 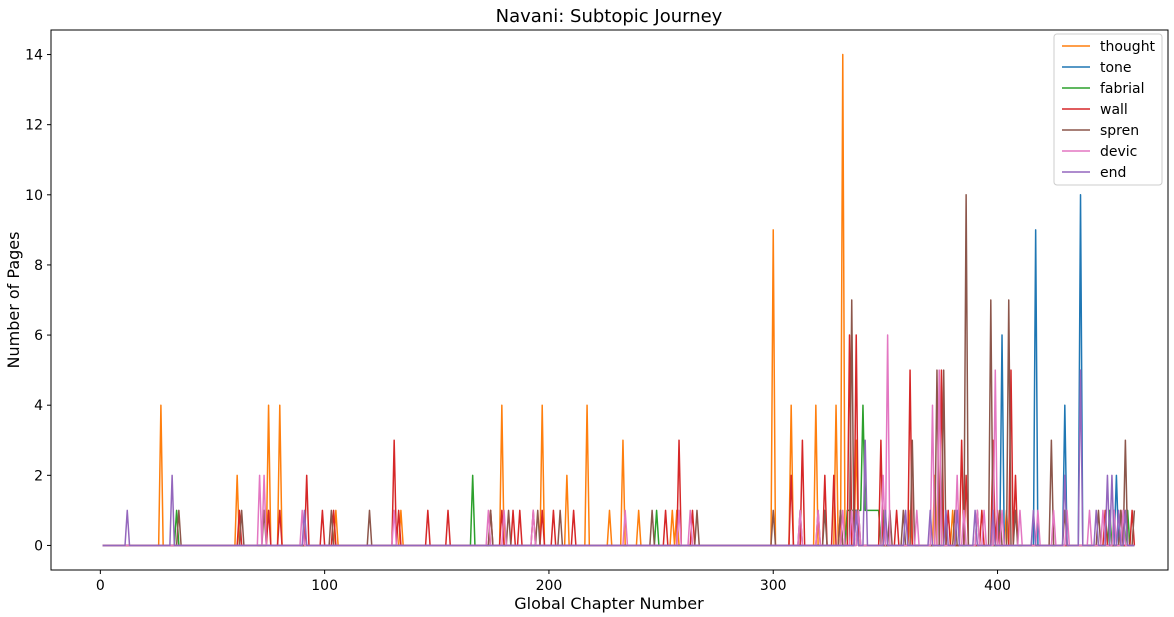 I want to click on legend-items: thought tone fabrial wall spren devic end, so click(x=1109, y=110).